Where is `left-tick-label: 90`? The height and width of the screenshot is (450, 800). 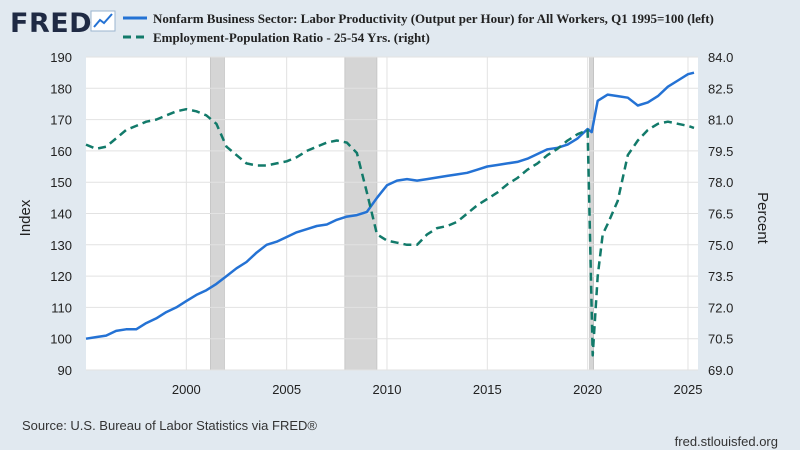 left-tick-label: 90 is located at coordinates (65, 370).